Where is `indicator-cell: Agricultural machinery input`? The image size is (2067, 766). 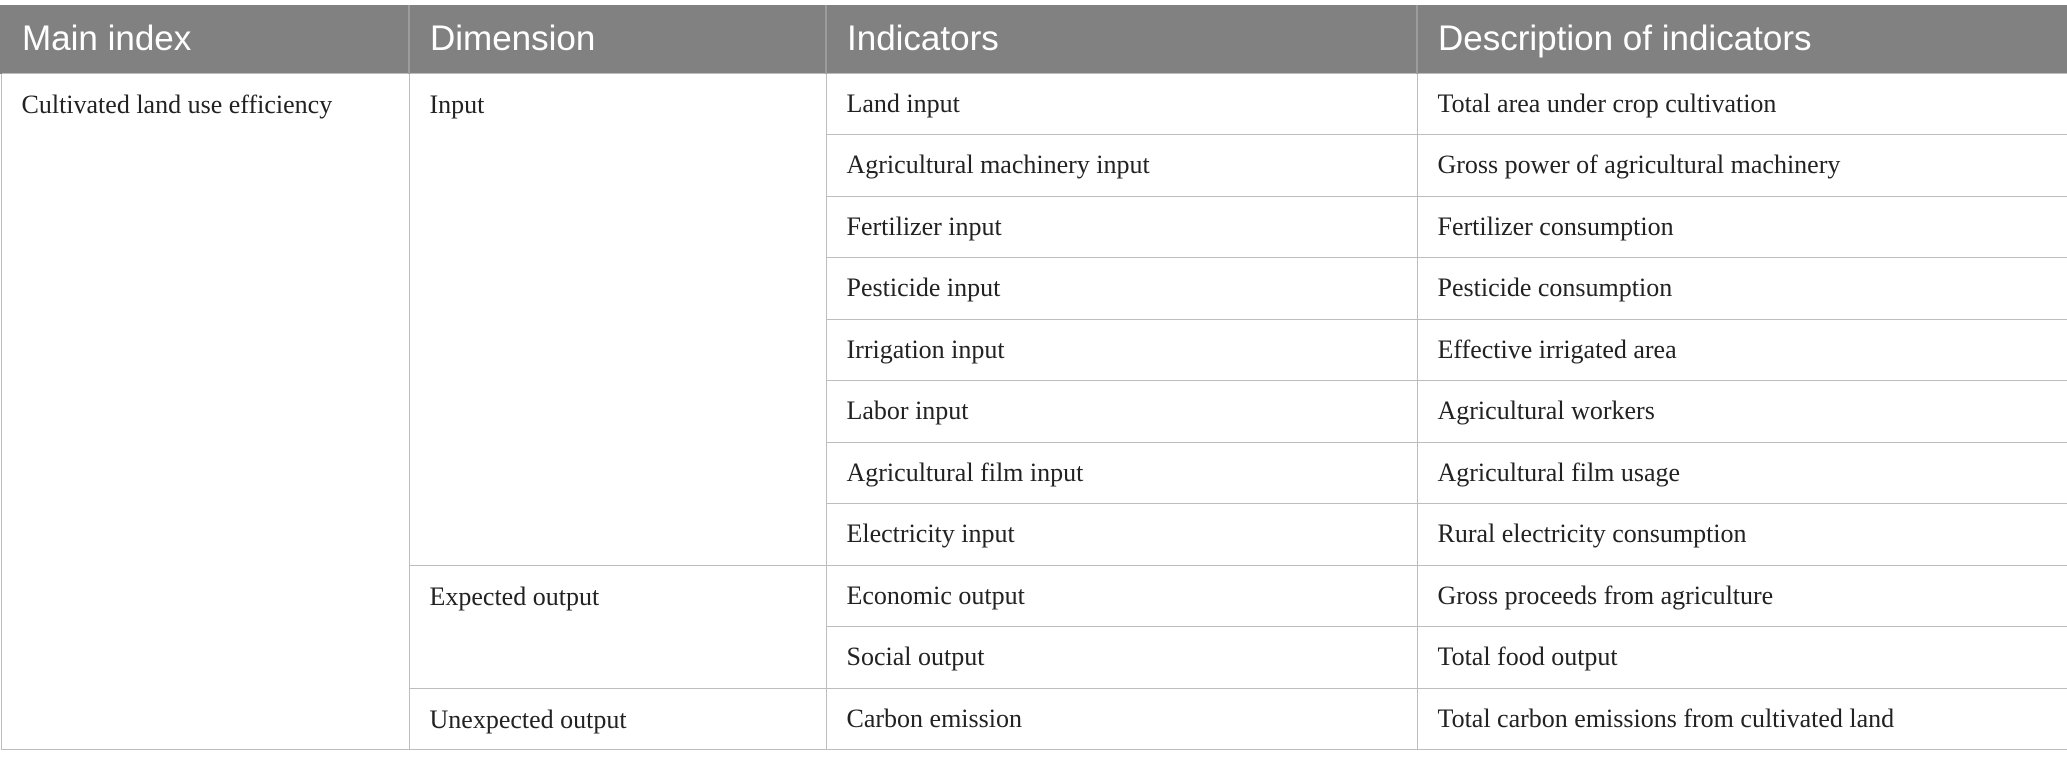
indicator-cell: Agricultural machinery input is located at coordinates (1121, 165).